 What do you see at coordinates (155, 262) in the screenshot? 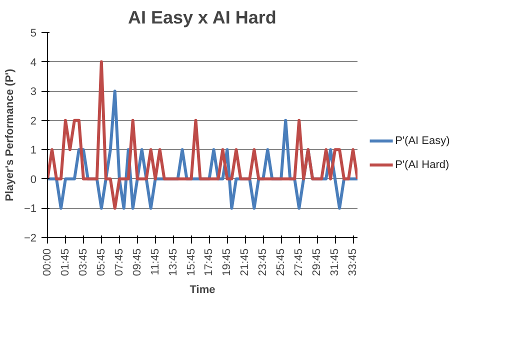
I see `x-tick-label: 11:45` at bounding box center [155, 262].